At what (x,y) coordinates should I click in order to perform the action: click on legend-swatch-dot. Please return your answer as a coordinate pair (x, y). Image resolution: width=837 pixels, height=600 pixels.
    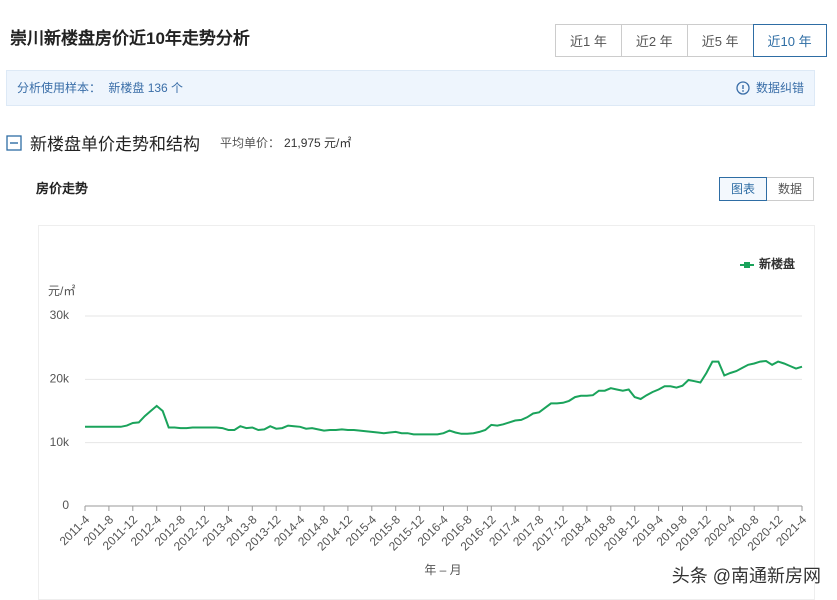
    Looking at the image, I should click on (747, 265).